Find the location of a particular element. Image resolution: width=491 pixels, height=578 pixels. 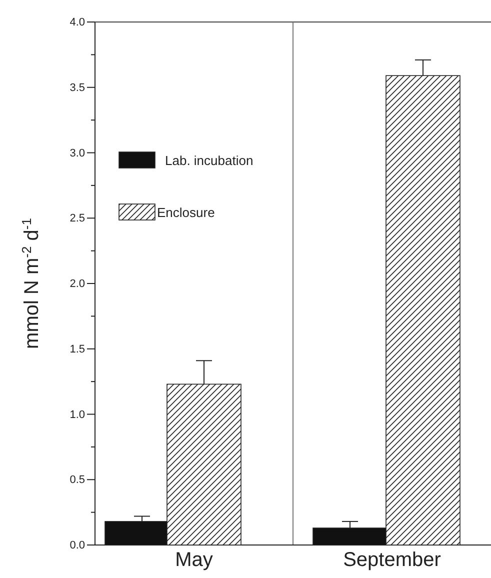

y-tick-label: 3.0 is located at coordinates (77, 153).